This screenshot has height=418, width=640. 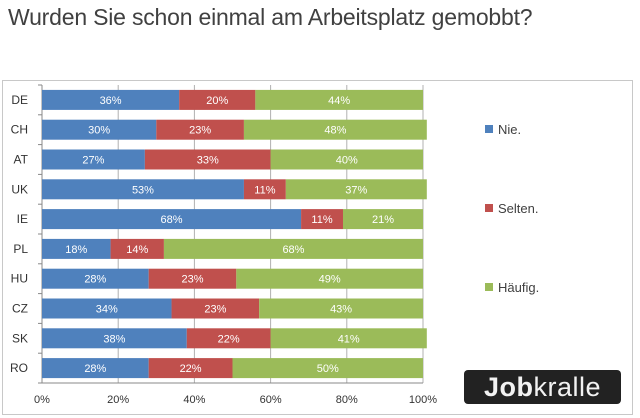 I want to click on data-label: 20%, so click(x=217, y=101).